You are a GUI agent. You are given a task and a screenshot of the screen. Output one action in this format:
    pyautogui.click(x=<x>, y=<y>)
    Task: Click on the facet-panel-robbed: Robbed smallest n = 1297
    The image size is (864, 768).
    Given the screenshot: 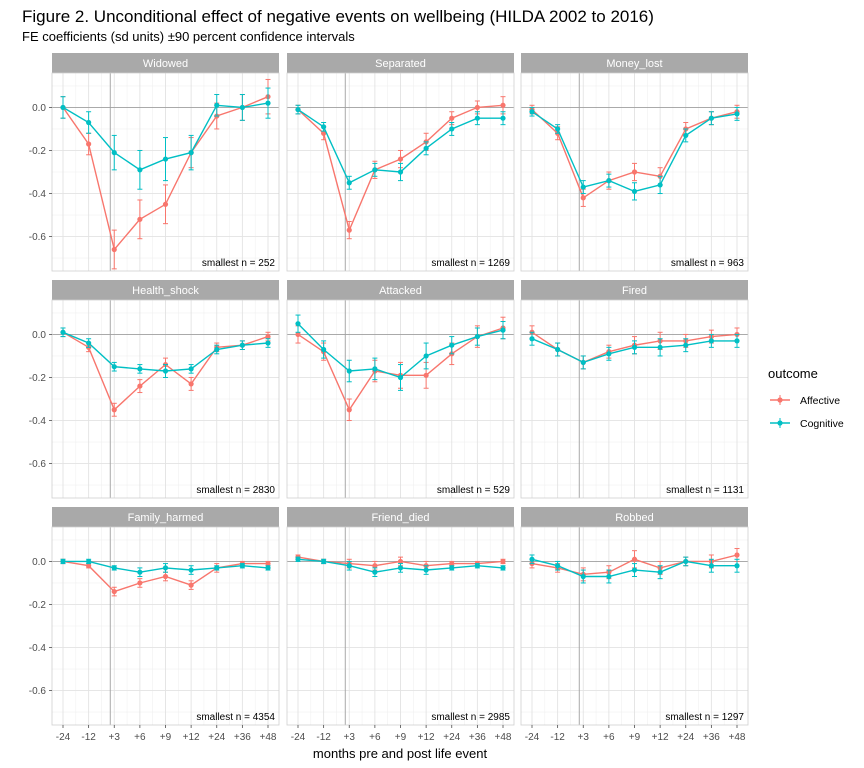 What is the action you would take?
    pyautogui.click(x=634, y=616)
    